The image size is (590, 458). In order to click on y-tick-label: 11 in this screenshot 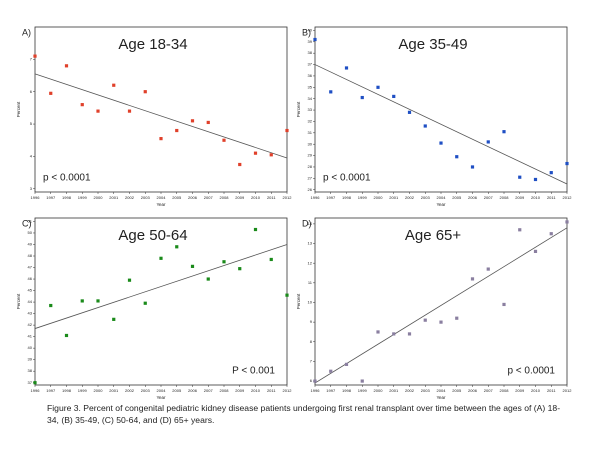, I will do `click(310, 282)`.